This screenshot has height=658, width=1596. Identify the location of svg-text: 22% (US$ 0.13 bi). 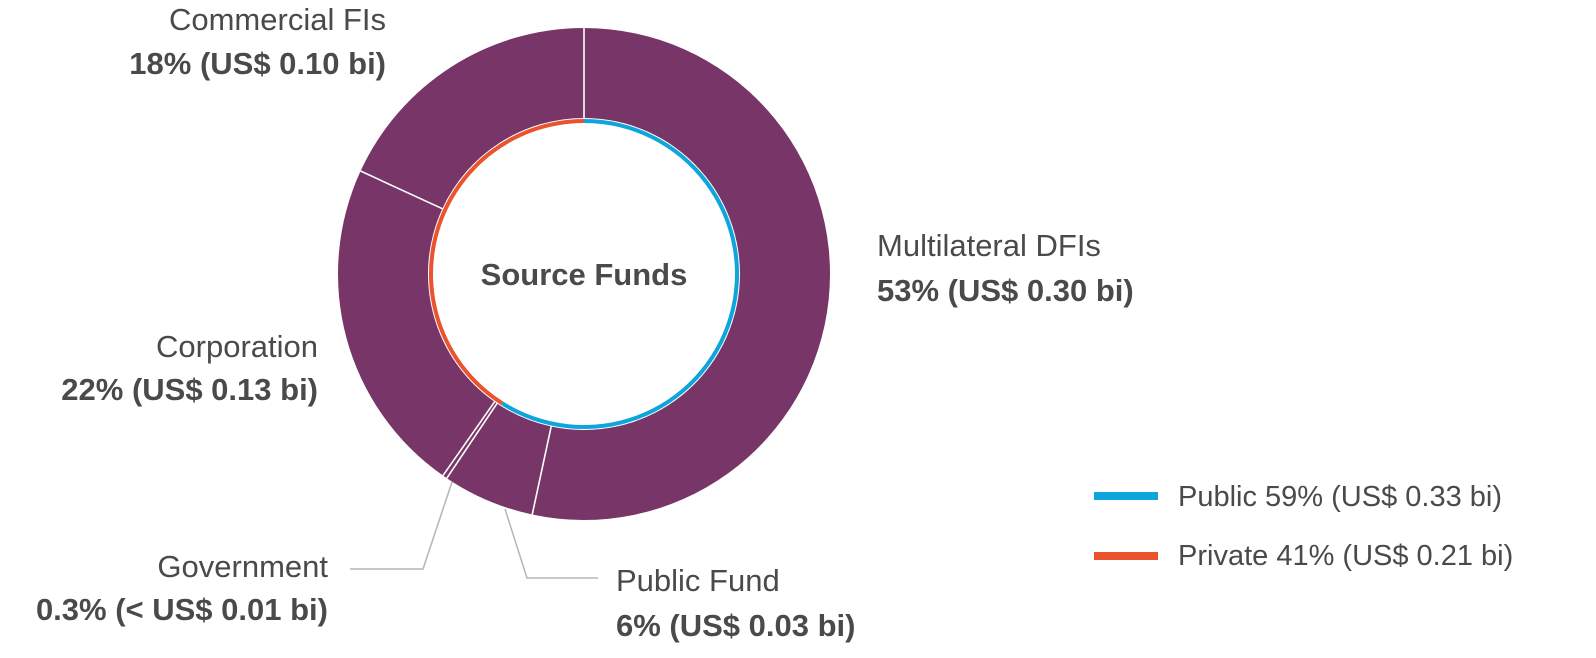
(189, 389).